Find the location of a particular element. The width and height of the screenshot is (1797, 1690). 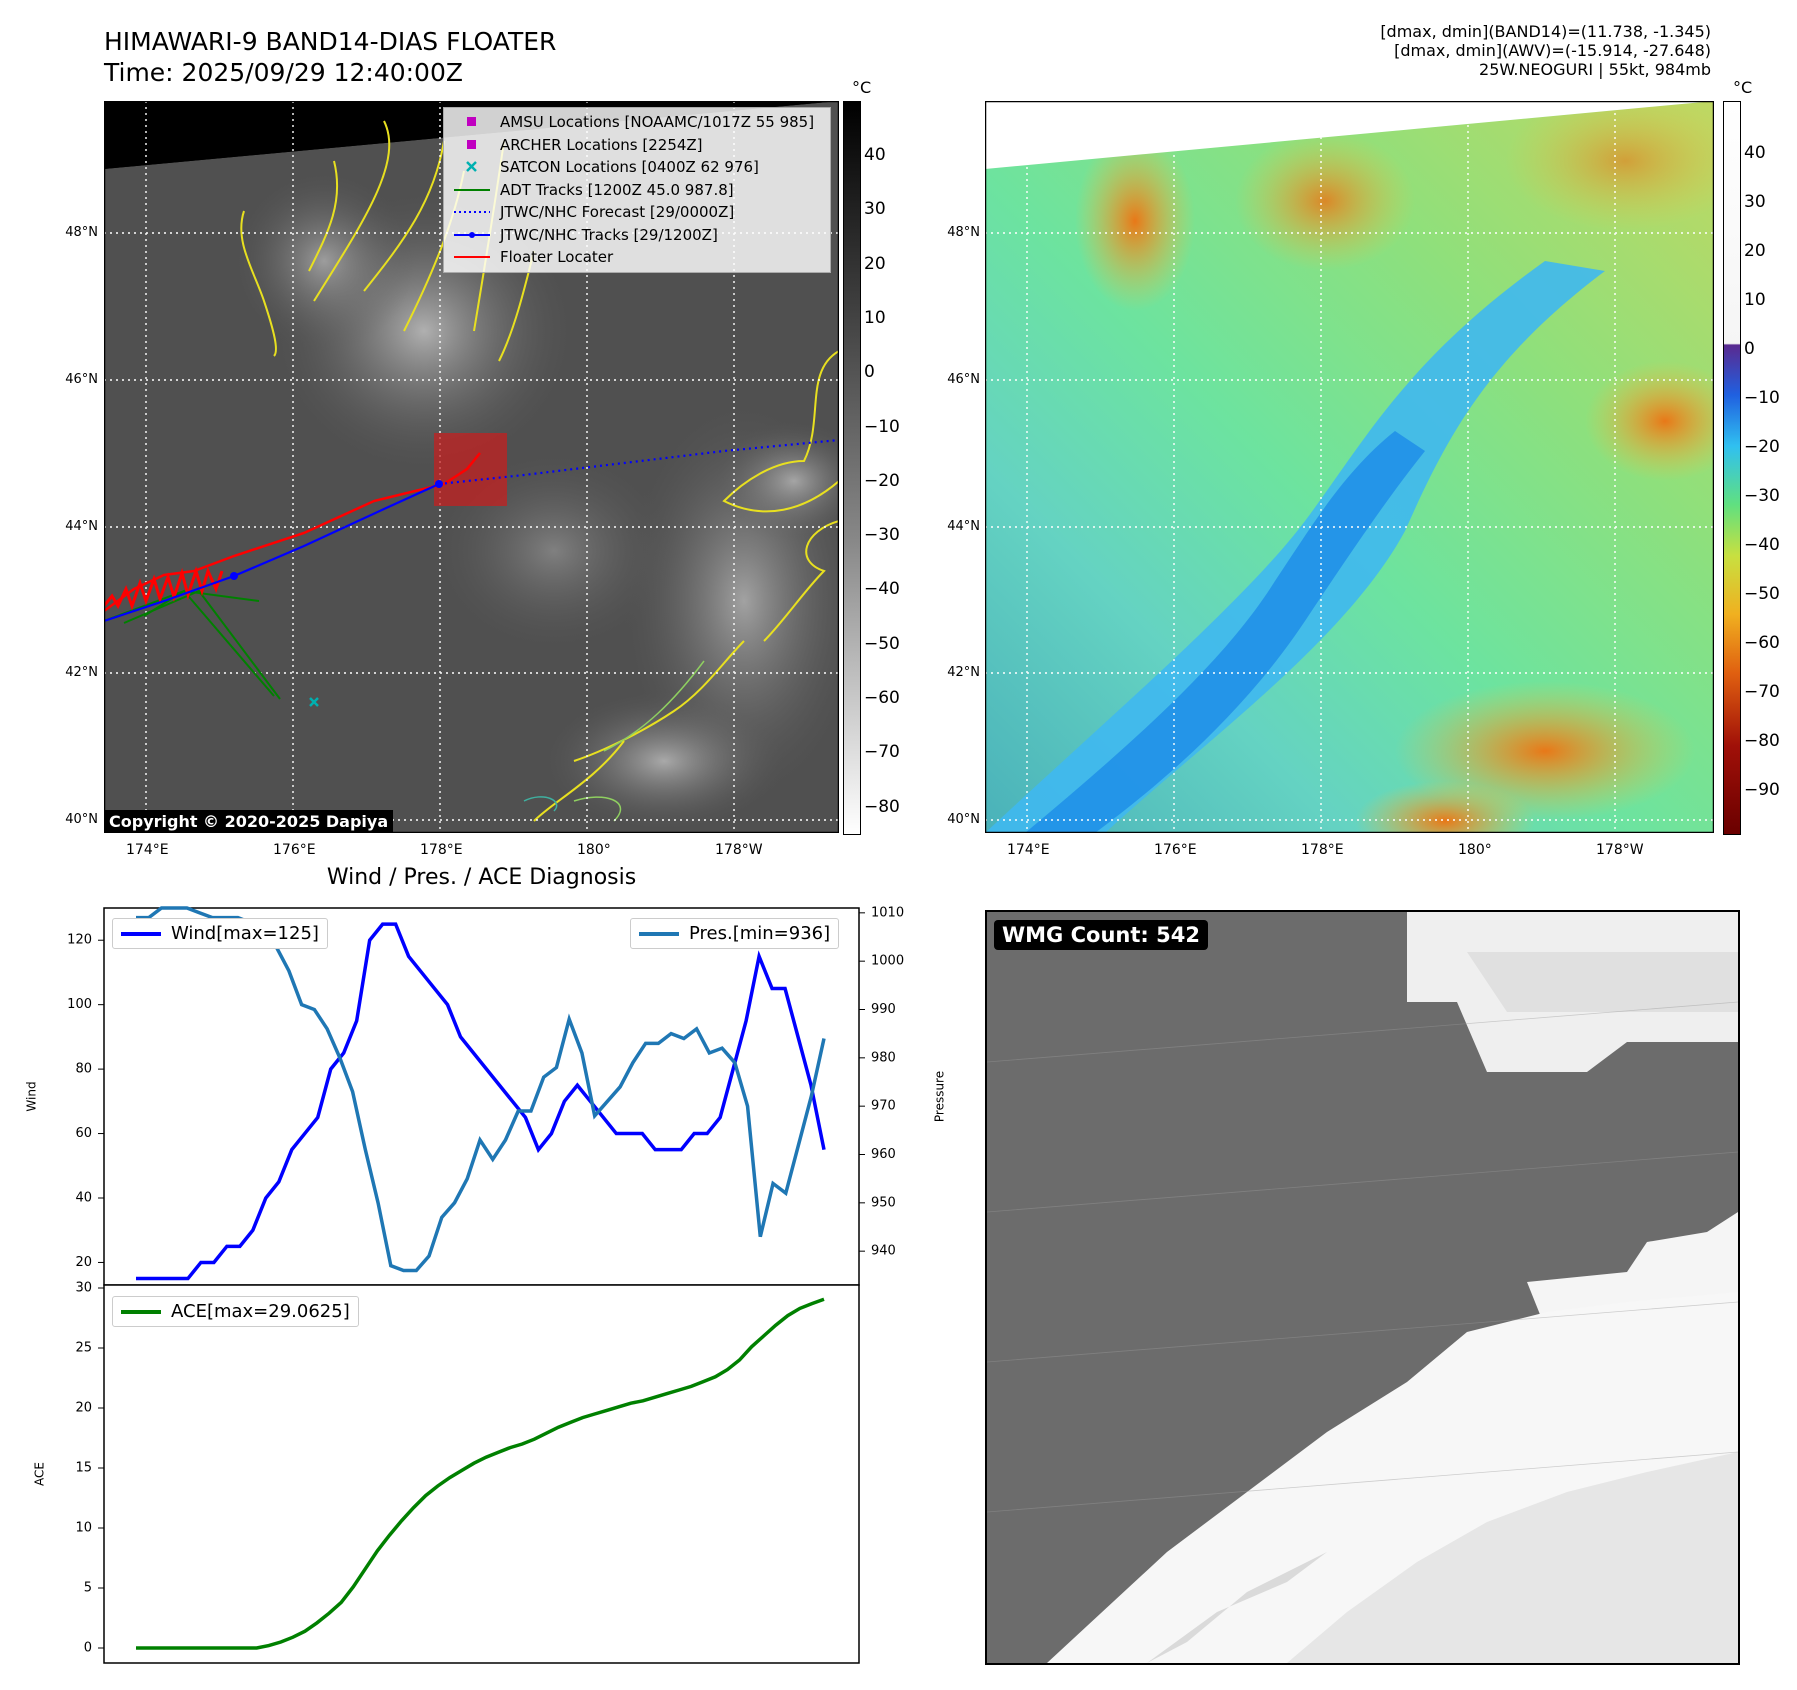

wind-series-line is located at coordinates (481, 1101).